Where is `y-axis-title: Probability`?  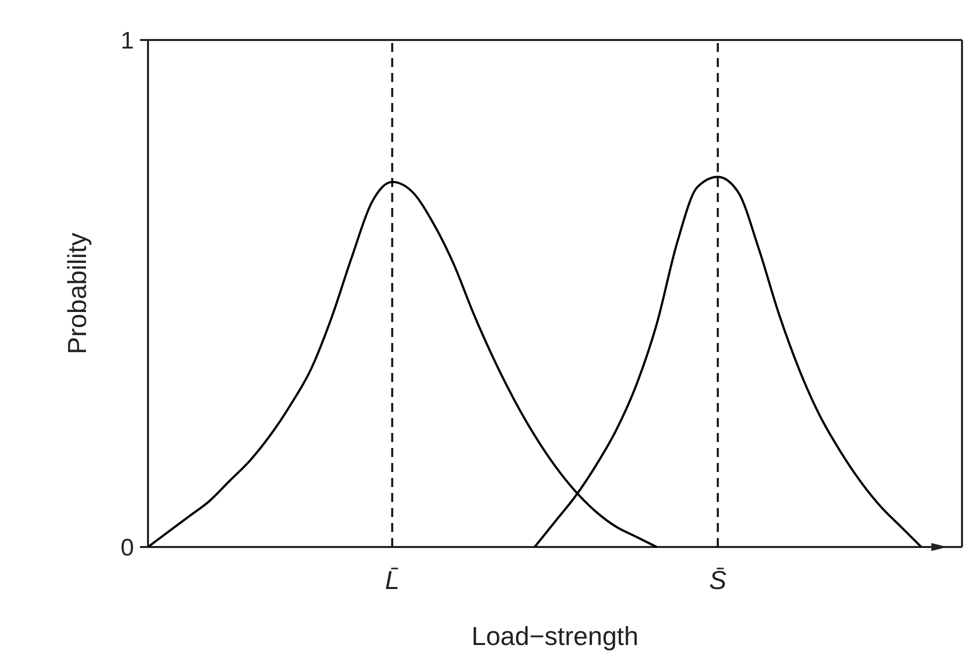 y-axis-title: Probability is located at coordinates (77, 293).